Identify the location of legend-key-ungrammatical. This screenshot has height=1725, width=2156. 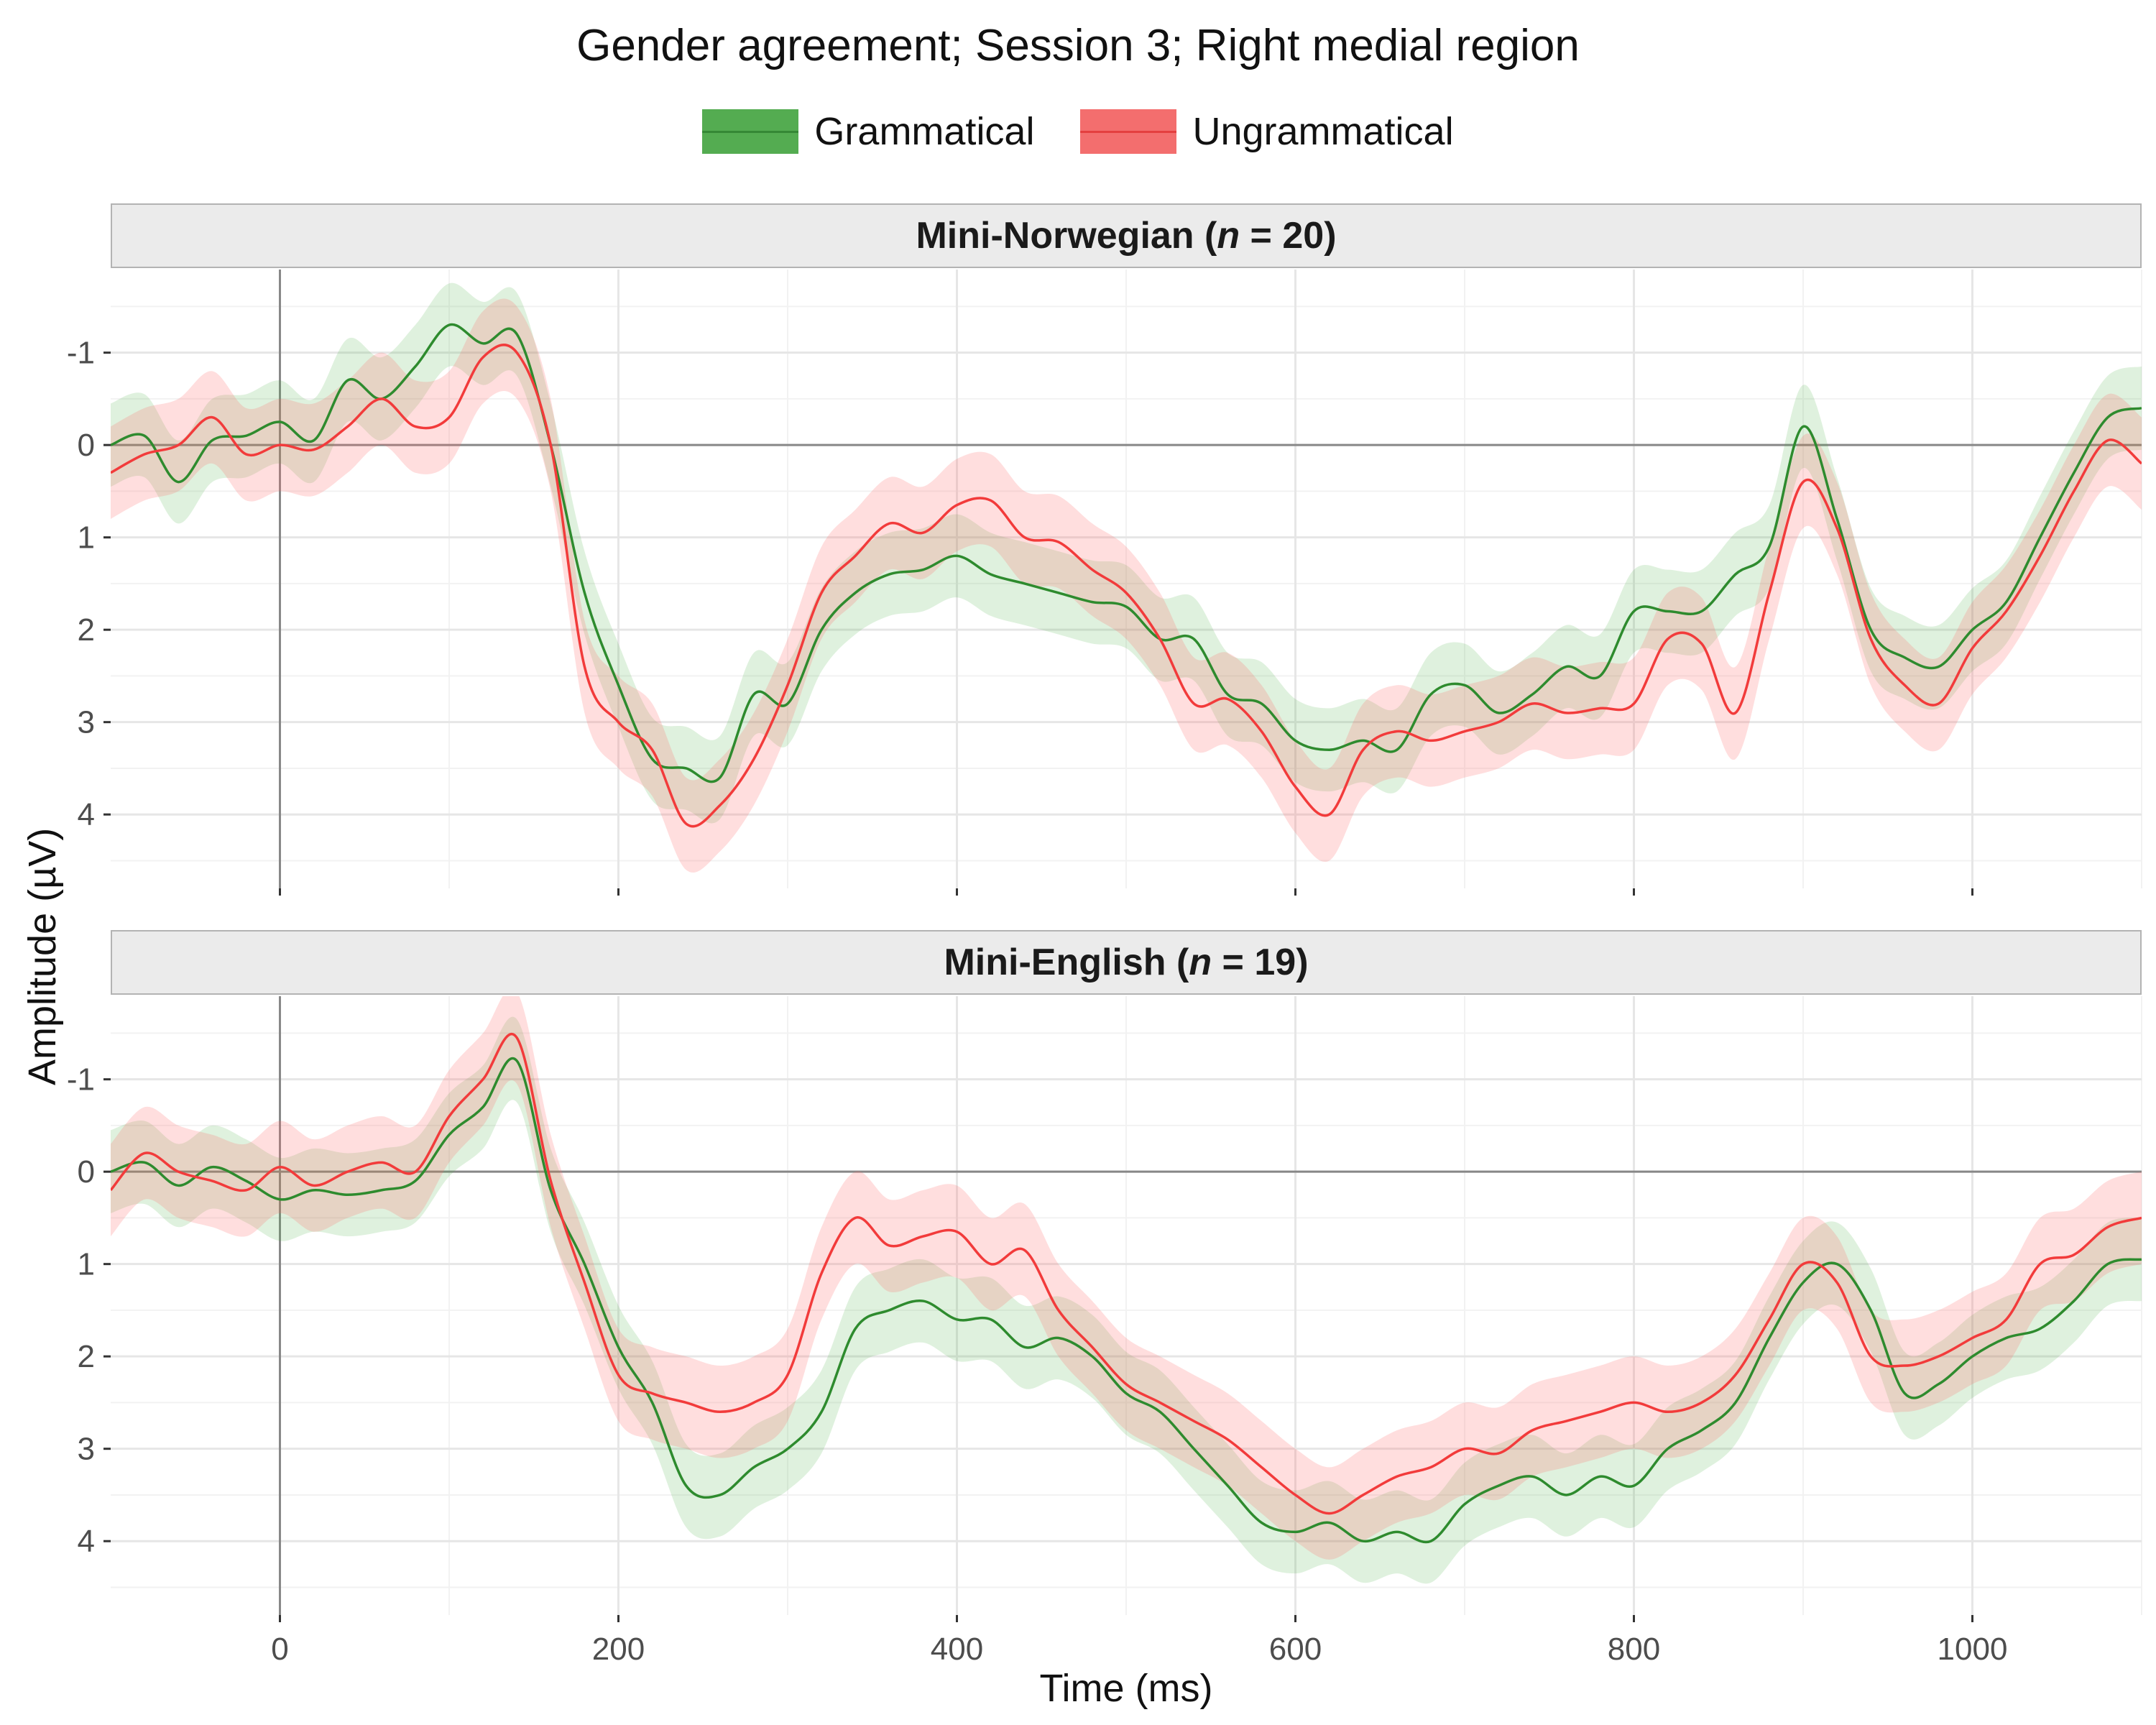
(1128, 131).